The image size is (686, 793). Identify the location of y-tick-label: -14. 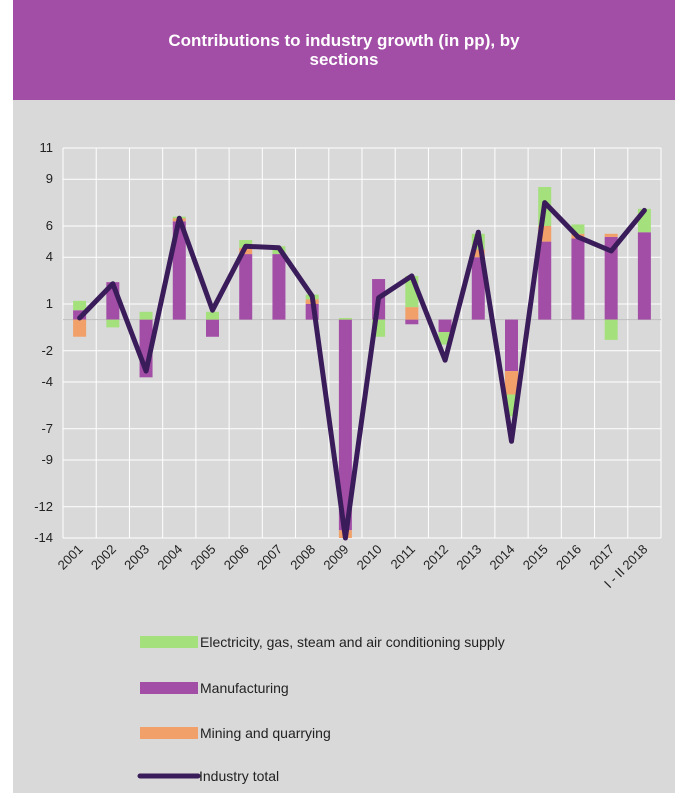
(43, 537).